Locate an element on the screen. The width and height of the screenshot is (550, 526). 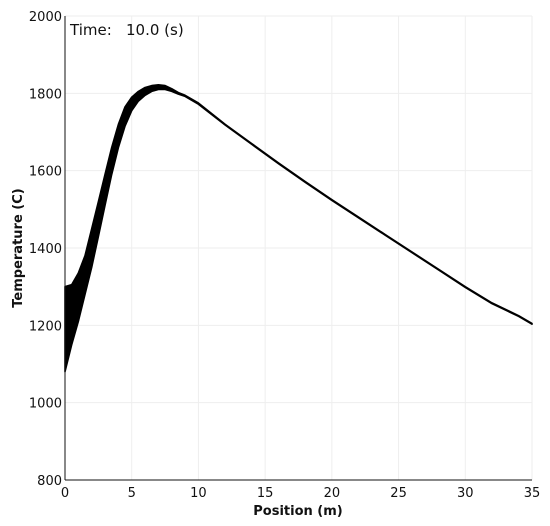
time-label: Time: is located at coordinates (90, 30).